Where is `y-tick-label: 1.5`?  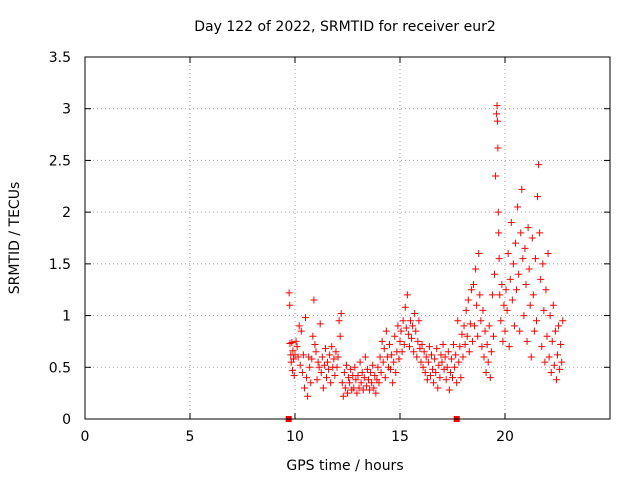 y-tick-label: 1.5 is located at coordinates (60, 265).